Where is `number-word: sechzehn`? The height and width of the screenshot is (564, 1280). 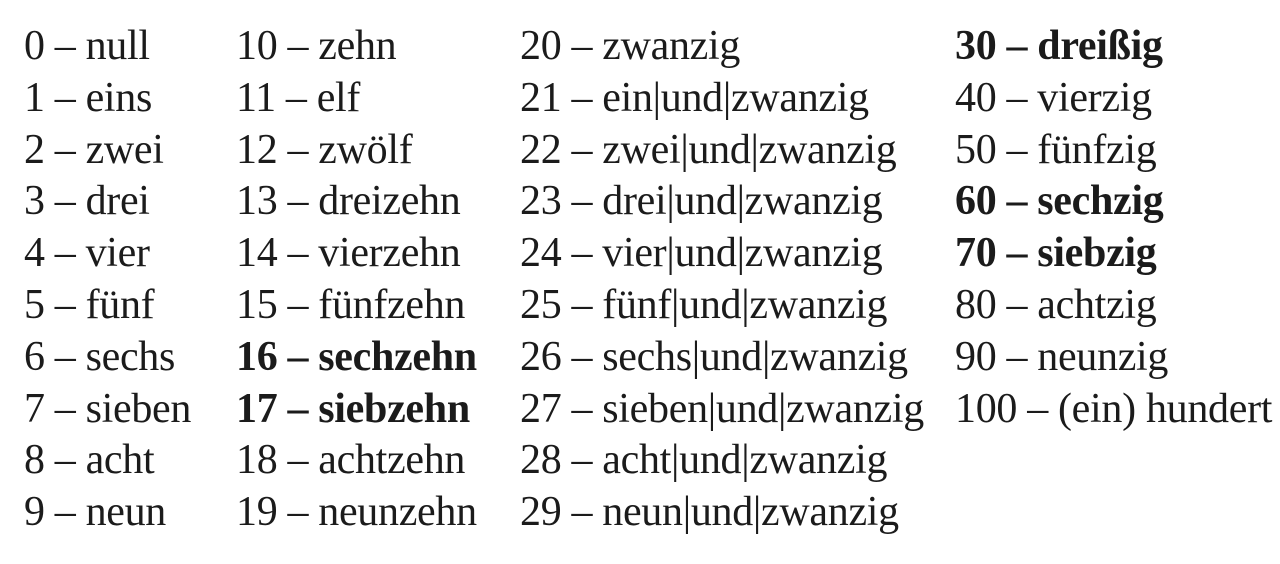 number-word: sechzehn is located at coordinates (397, 356).